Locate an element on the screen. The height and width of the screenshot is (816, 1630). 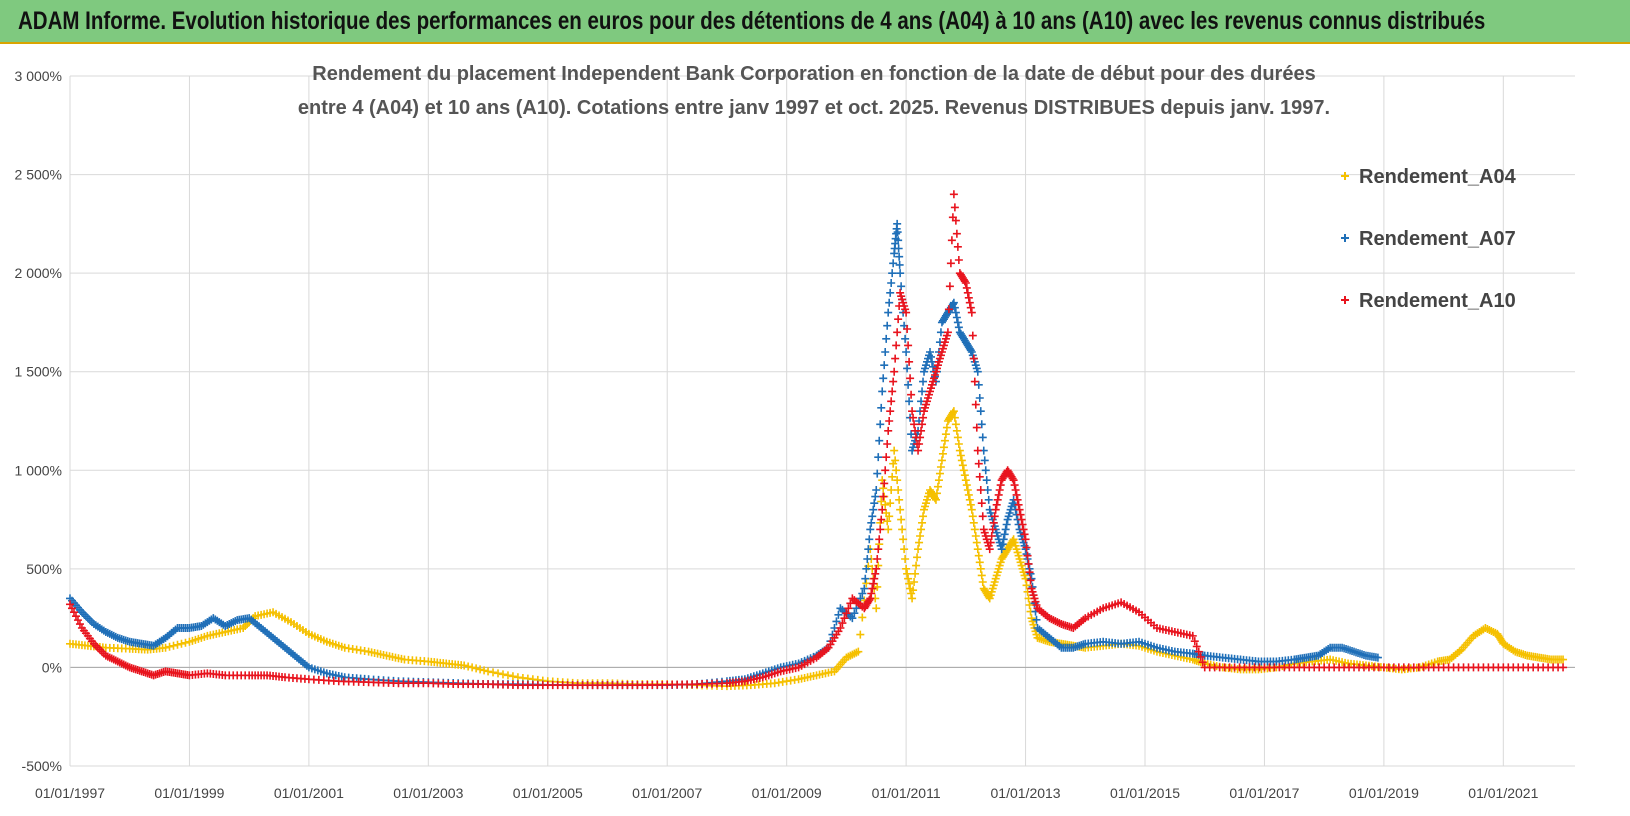
x-tick-label: 01/01/2019 is located at coordinates (1384, 793).